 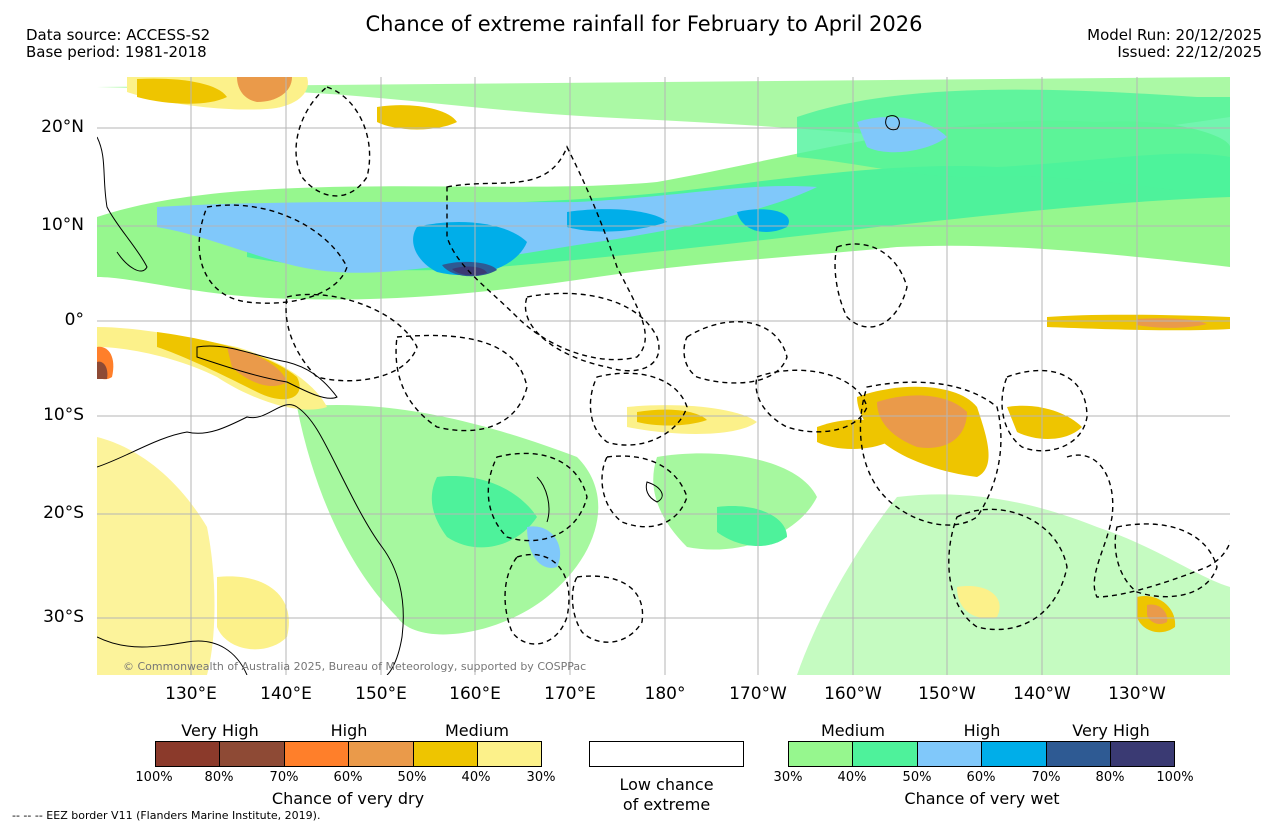 I want to click on dry-tick: 100%, so click(x=154, y=777).